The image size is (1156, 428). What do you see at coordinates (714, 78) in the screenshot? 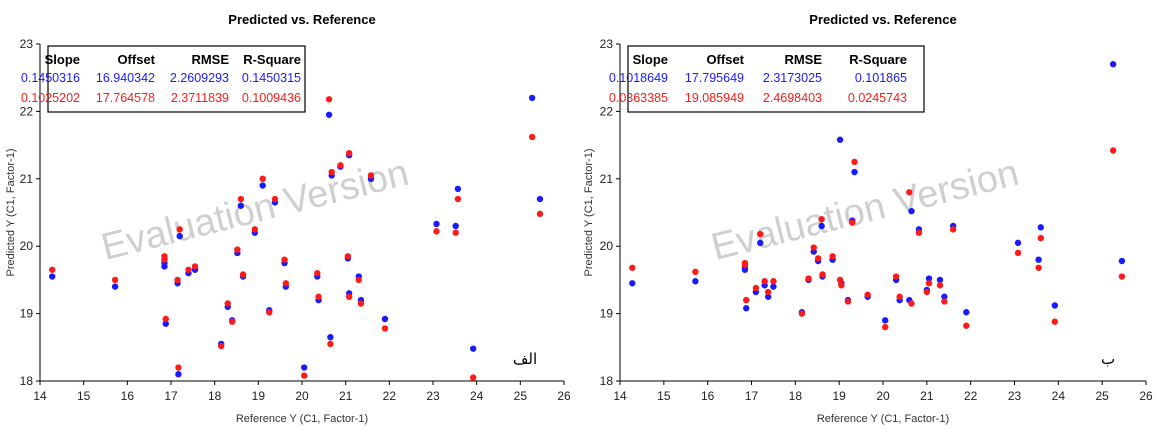
I see `stats-value-row1: 17.795649` at bounding box center [714, 78].